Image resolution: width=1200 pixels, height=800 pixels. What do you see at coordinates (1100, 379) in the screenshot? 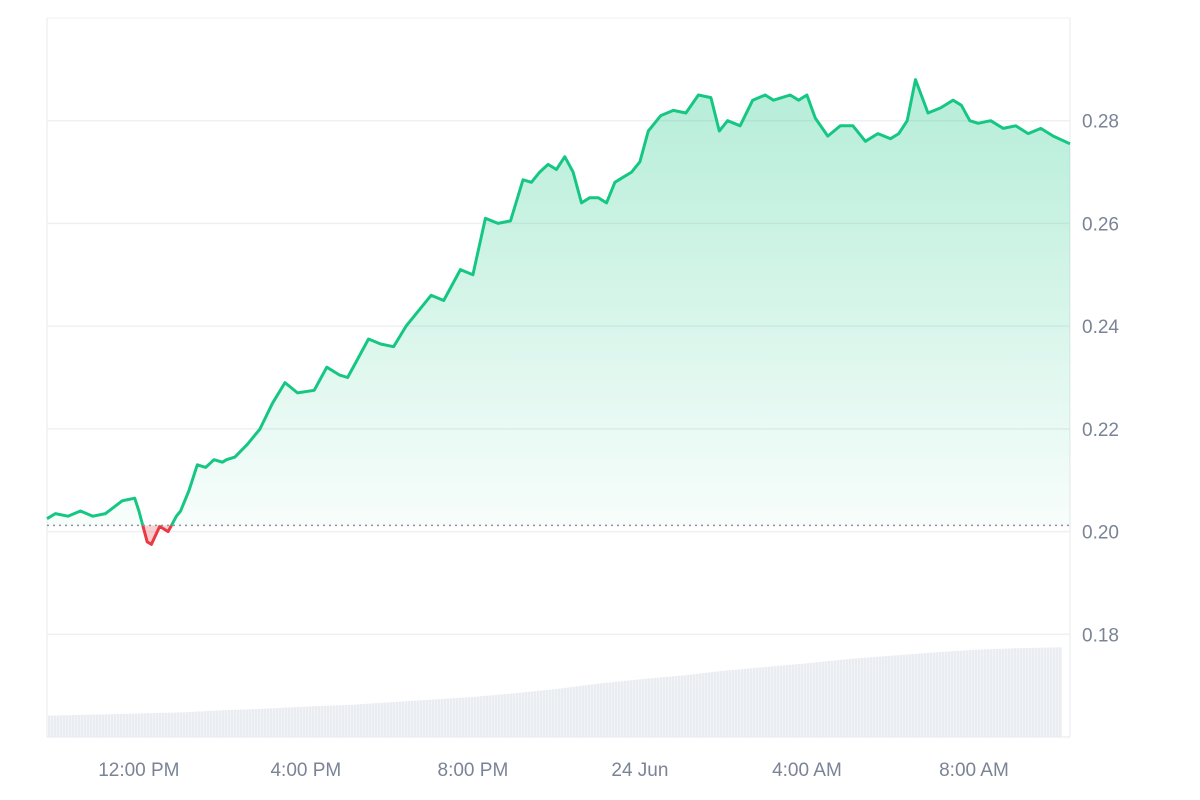
I see `y-axis: 0.18 0.20 0.22 0.24 0.26 0.28` at bounding box center [1100, 379].